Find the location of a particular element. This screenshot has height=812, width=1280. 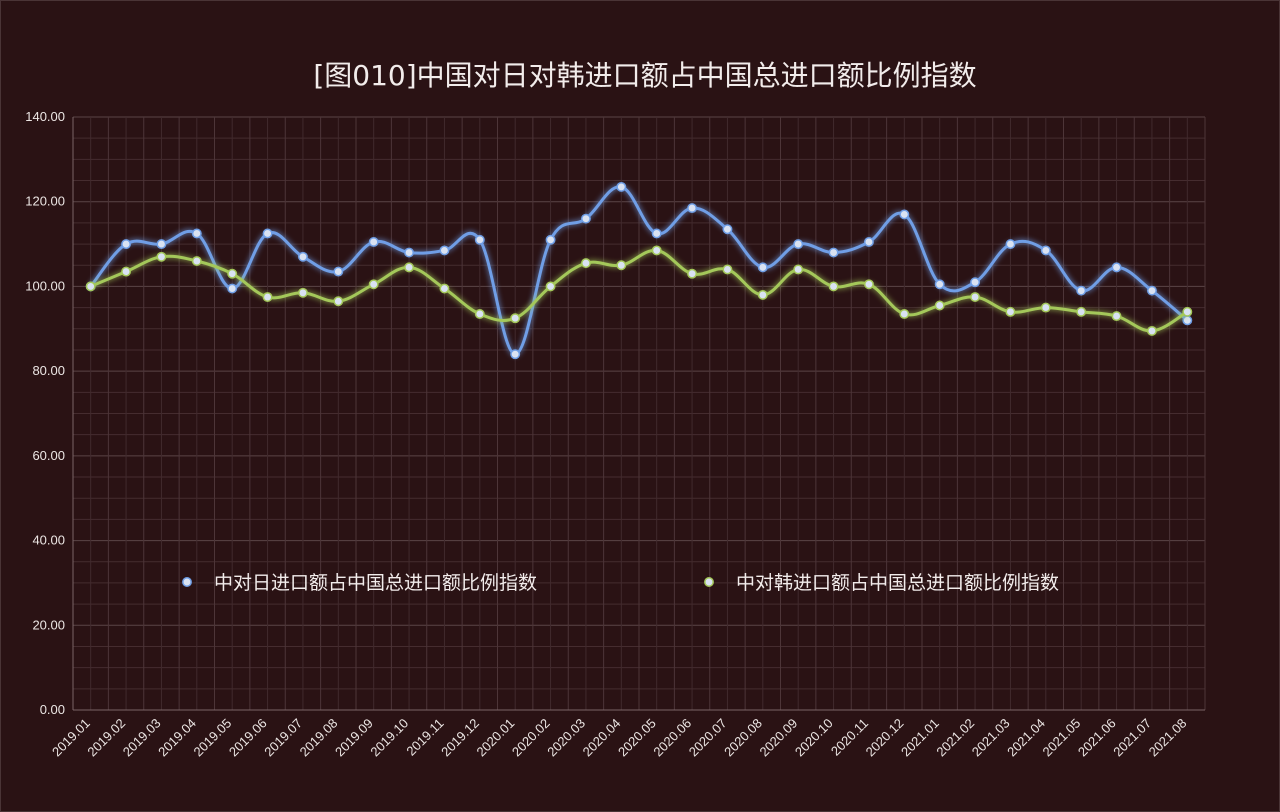

y-tick-label: 80.00 is located at coordinates (48, 370).